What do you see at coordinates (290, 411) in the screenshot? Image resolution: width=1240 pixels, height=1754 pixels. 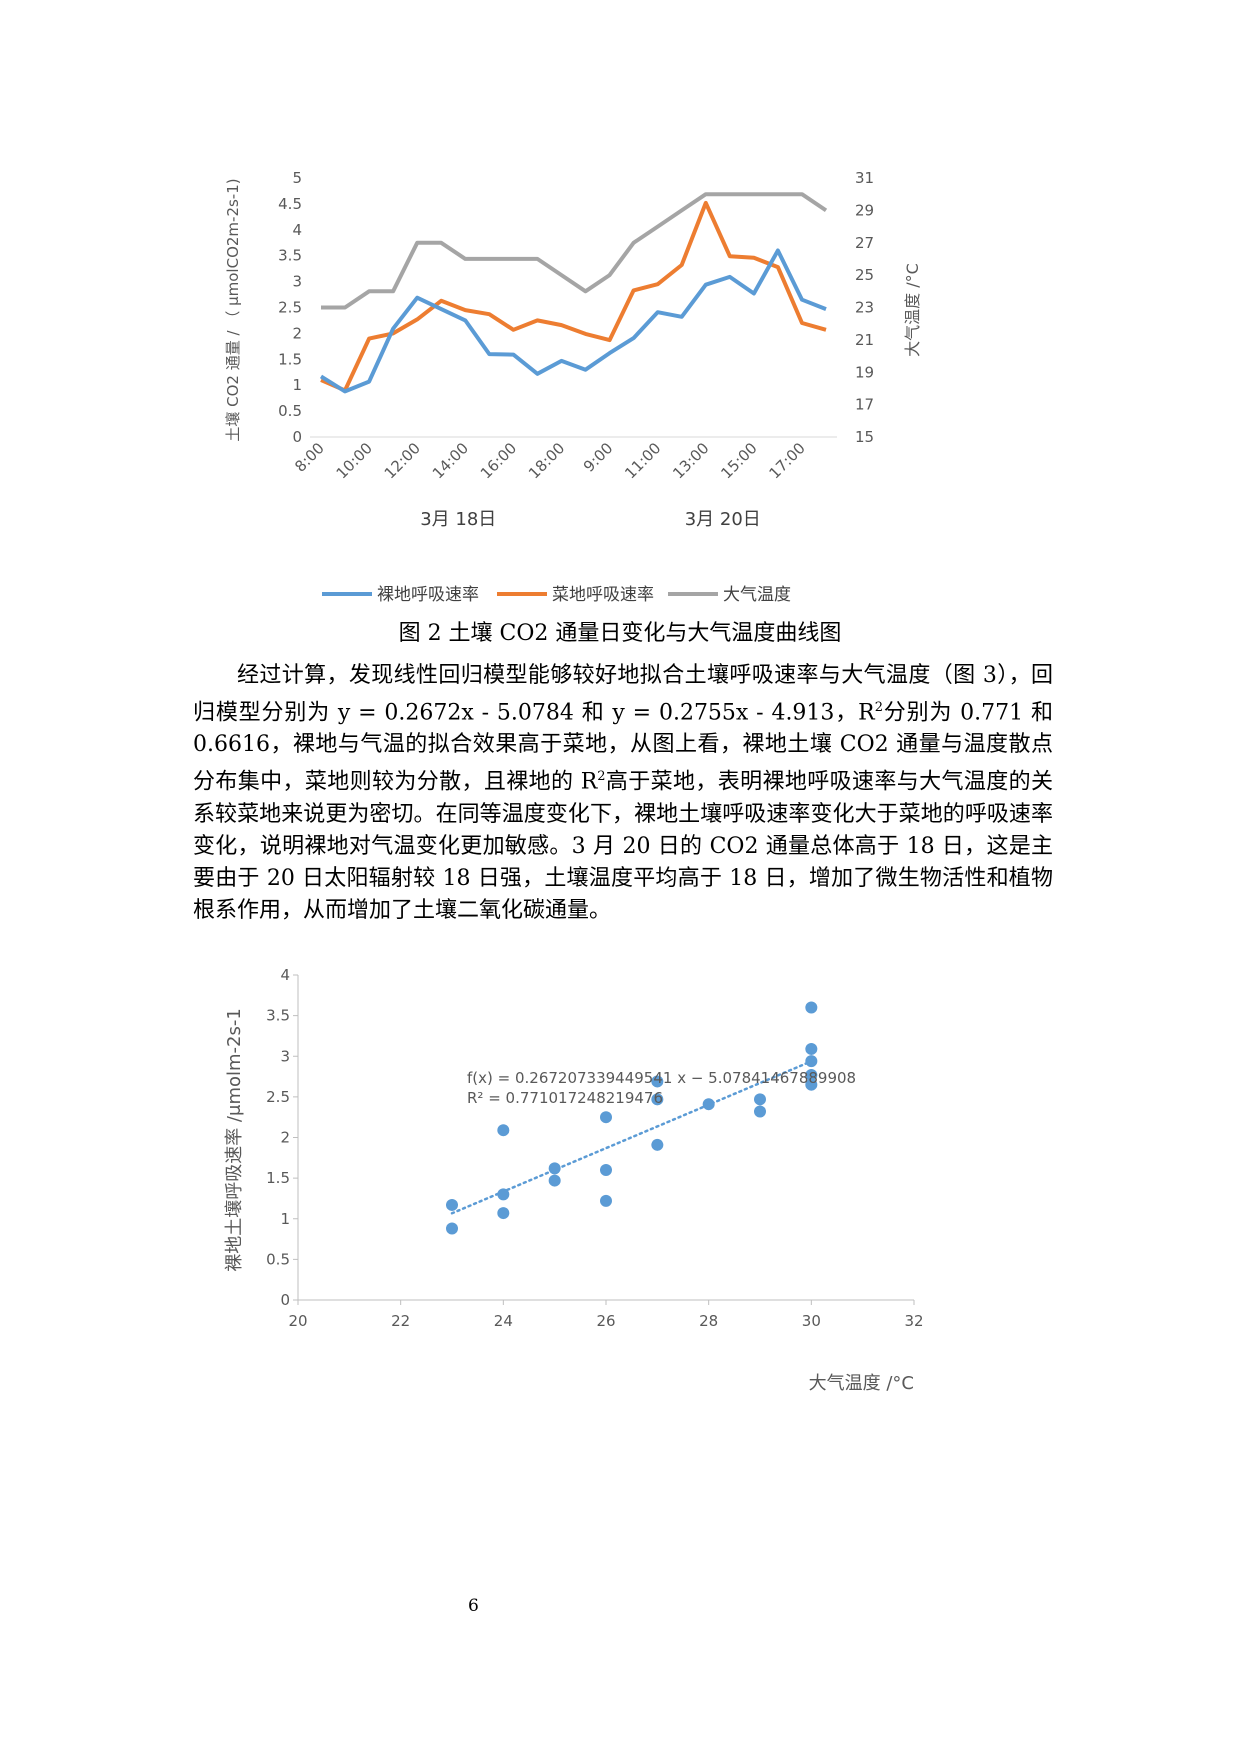 I see `y-left-tick-label: 0.5` at bounding box center [290, 411].